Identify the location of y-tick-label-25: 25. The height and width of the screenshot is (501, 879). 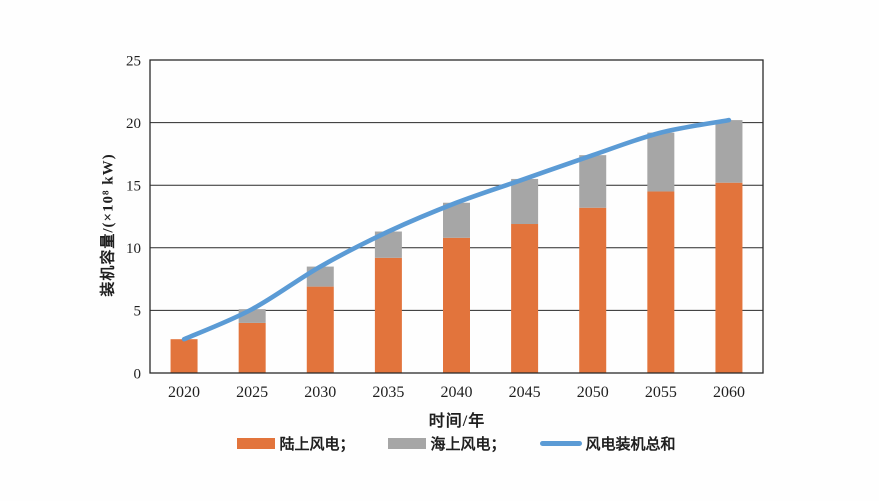
(133, 61).